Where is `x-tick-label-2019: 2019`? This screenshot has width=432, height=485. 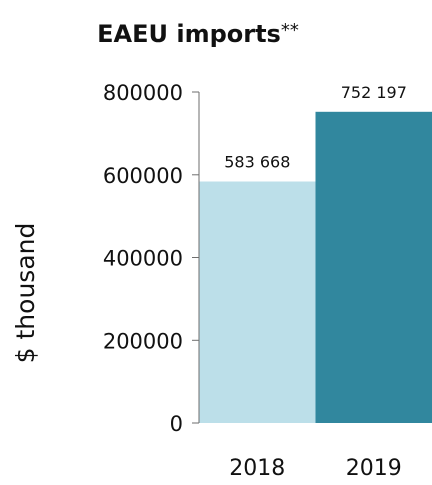
x-tick-label-2019: 2019 is located at coordinates (374, 468).